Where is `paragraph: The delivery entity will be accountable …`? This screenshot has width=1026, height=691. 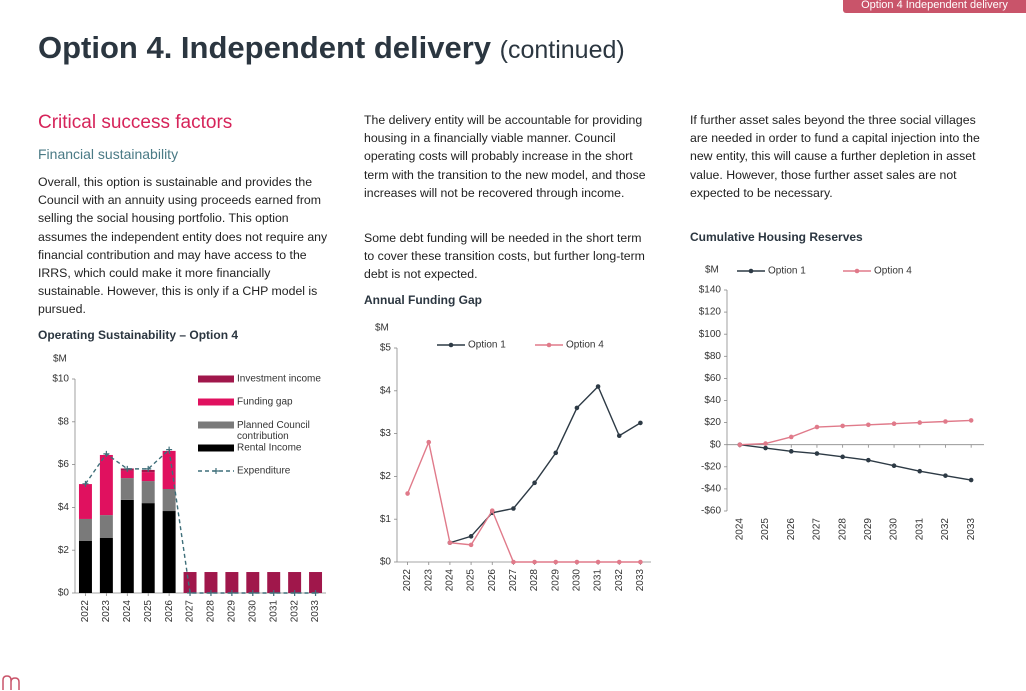 paragraph: The delivery entity will be accountable … is located at coordinates (505, 156).